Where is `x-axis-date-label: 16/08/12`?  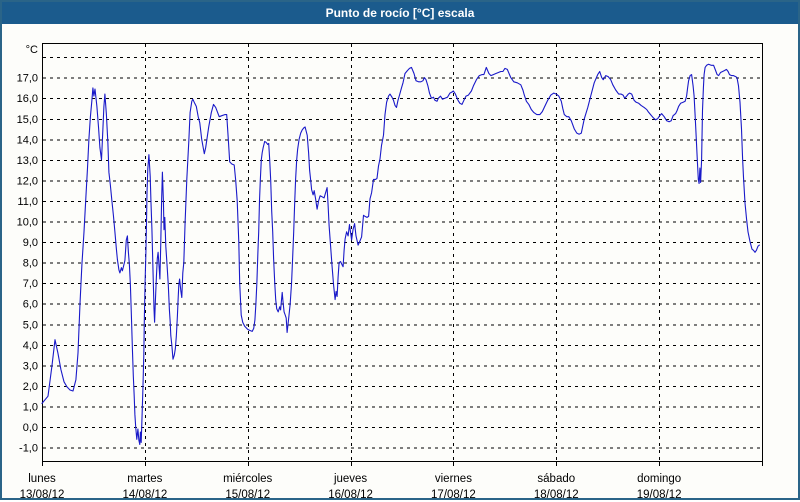 x-axis-date-label: 16/08/12 is located at coordinates (350, 495).